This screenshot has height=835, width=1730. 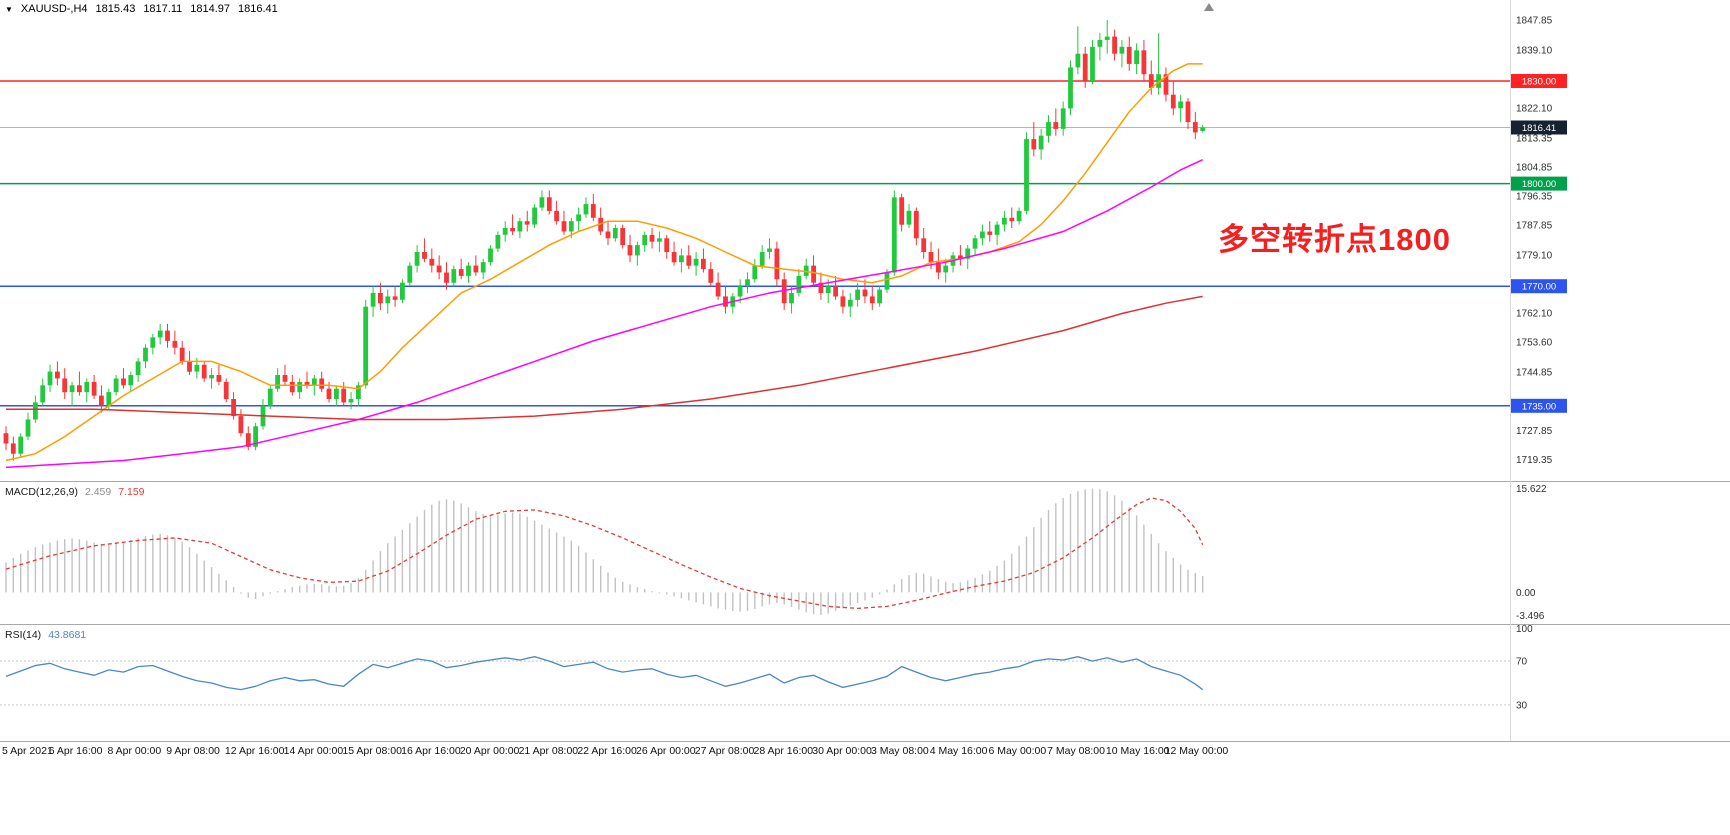 What do you see at coordinates (1524, 630) in the screenshot?
I see `axis-label: 100` at bounding box center [1524, 630].